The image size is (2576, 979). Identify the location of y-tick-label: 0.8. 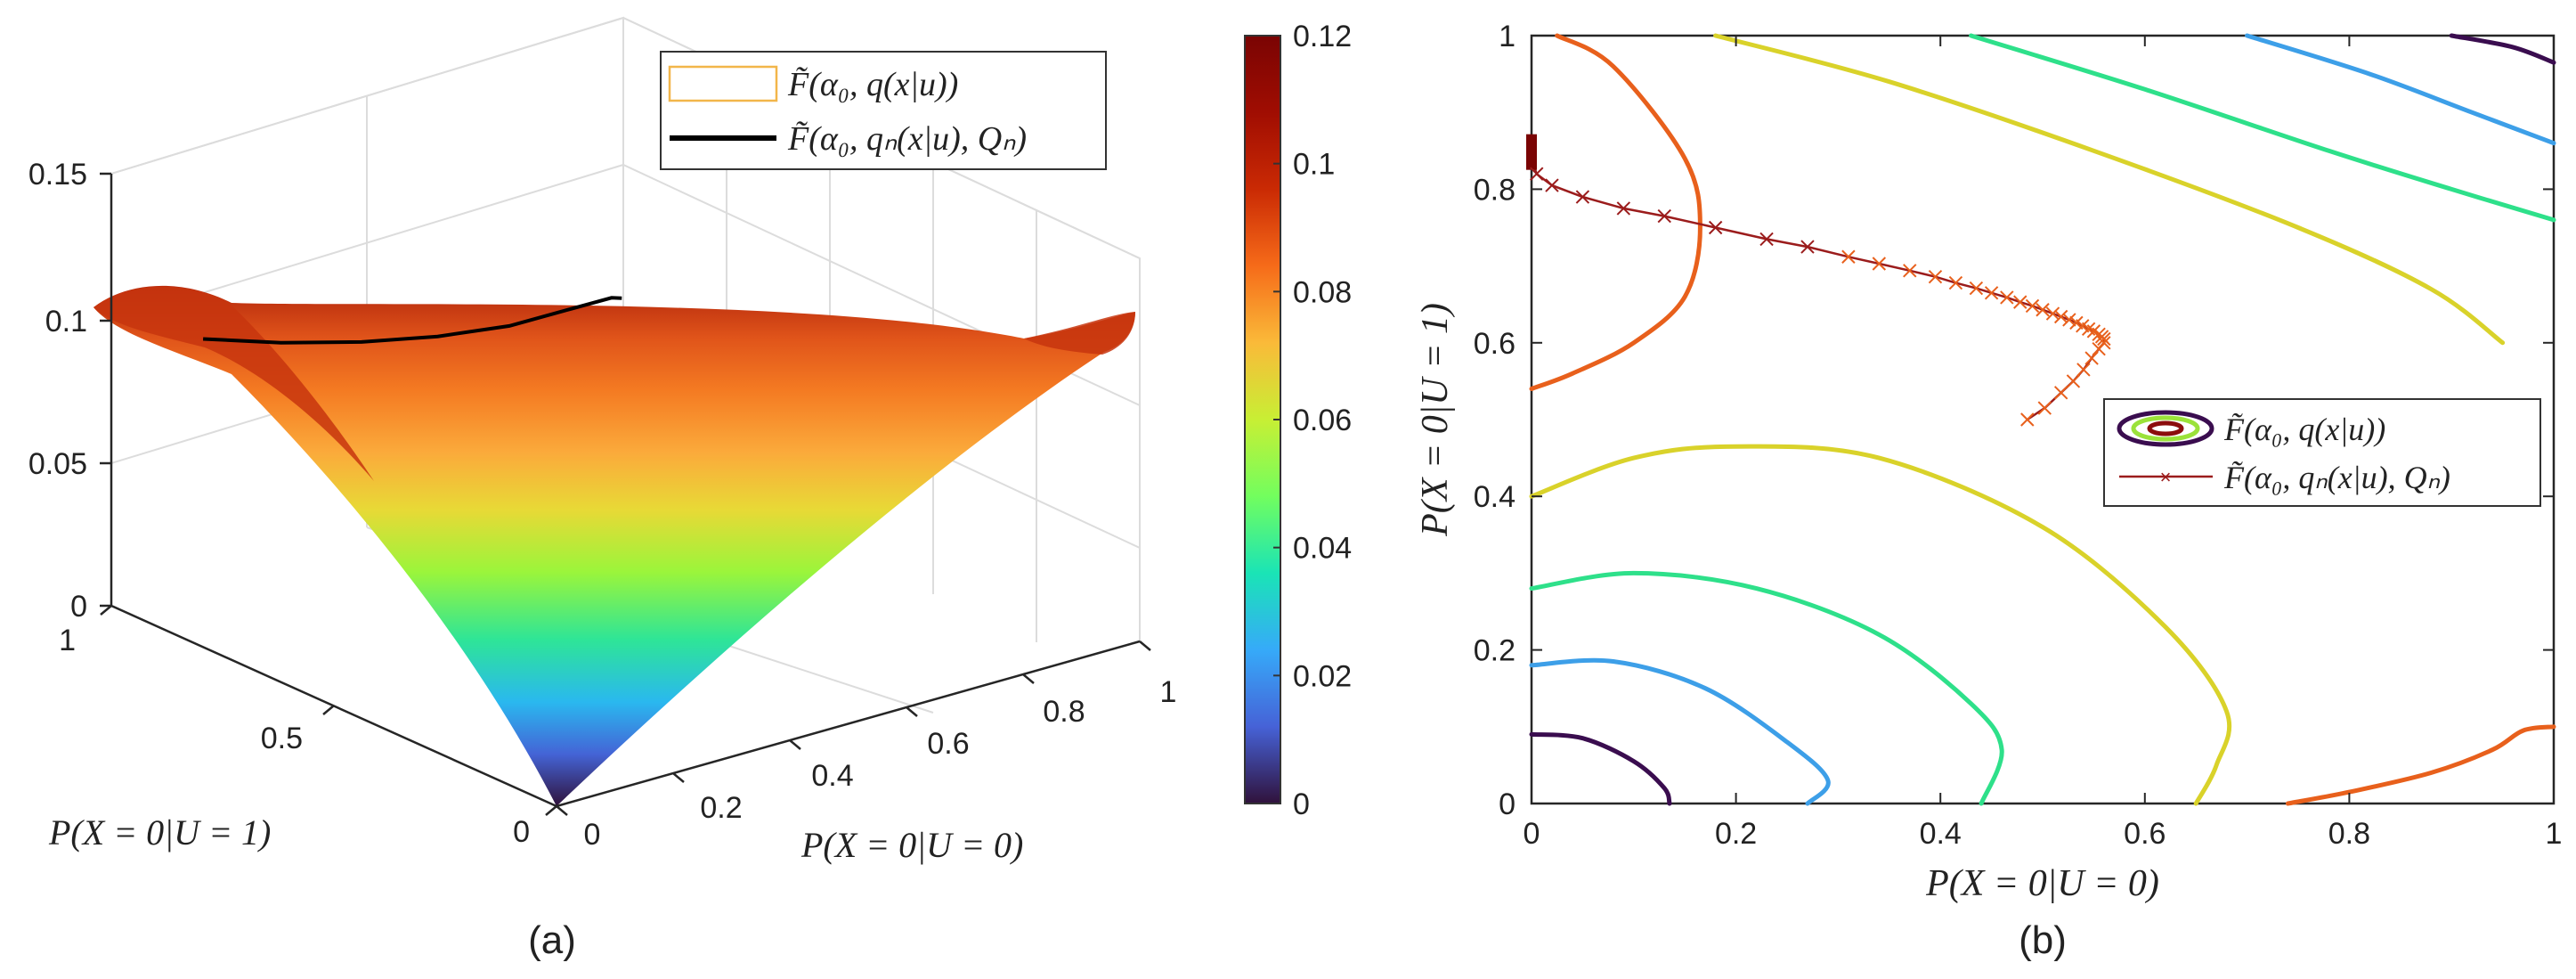
(1495, 190).